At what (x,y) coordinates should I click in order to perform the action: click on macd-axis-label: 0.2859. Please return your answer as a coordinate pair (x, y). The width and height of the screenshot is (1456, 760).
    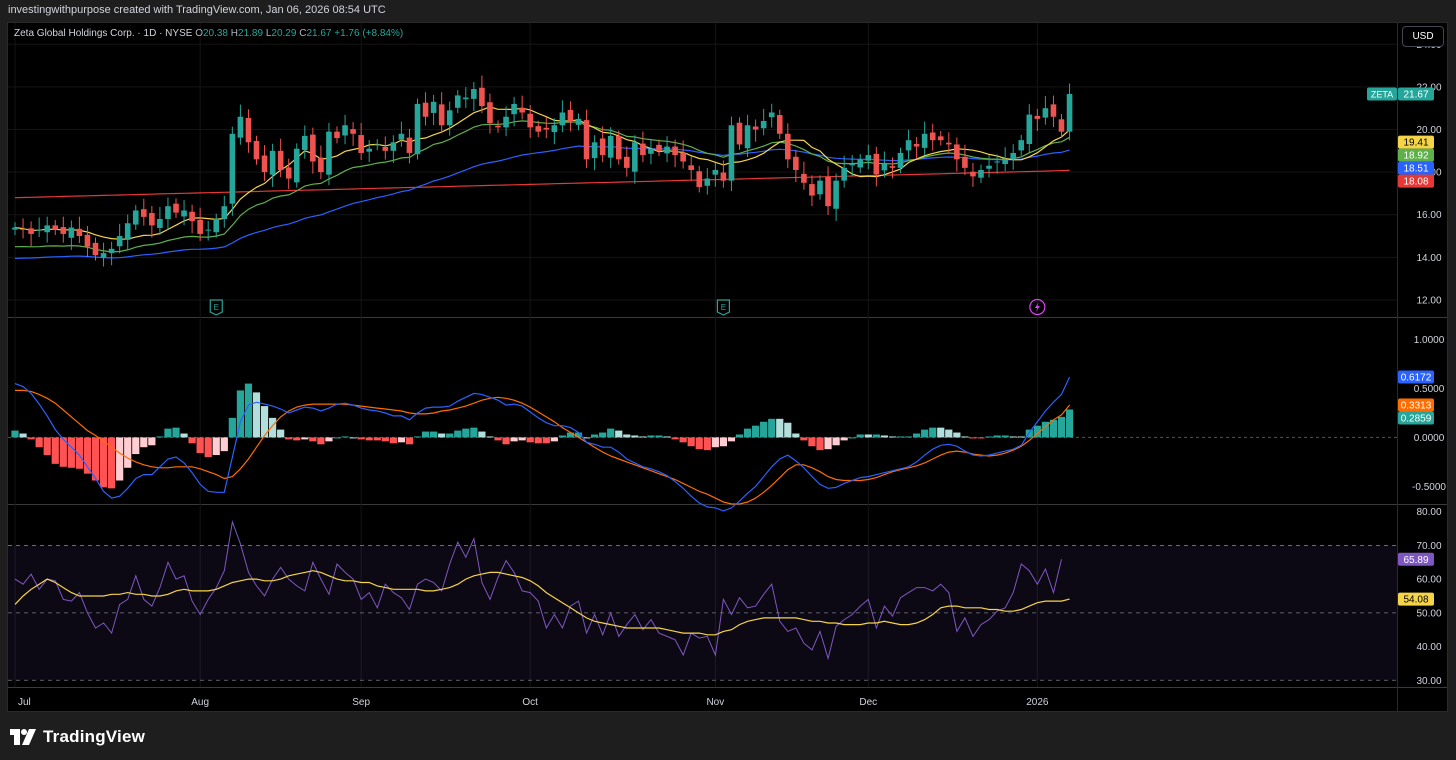
    Looking at the image, I should click on (1416, 418).